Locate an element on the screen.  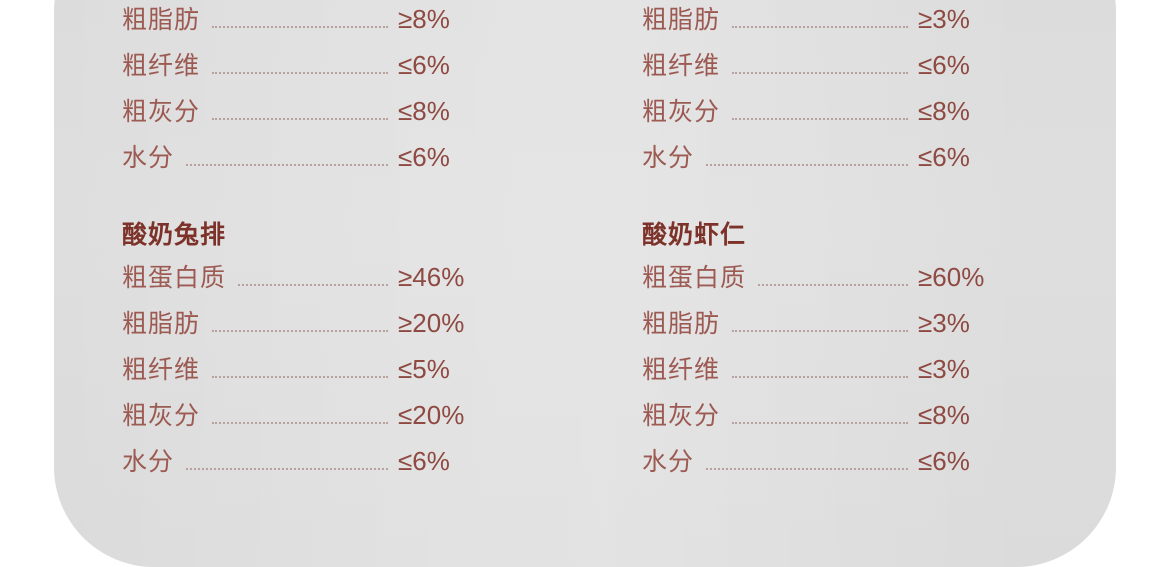
group-title: 酸奶虾仁 is located at coordinates (694, 235).